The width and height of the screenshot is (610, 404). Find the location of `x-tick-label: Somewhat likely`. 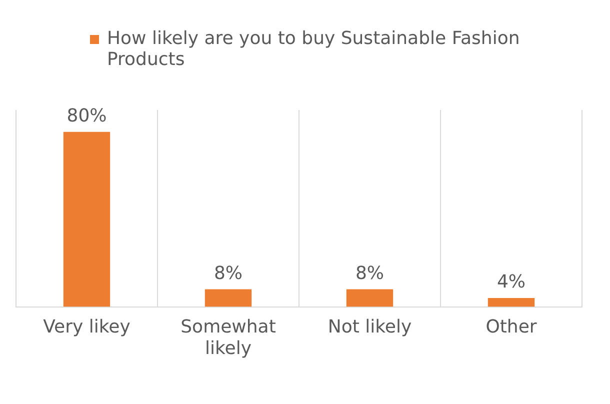

x-tick-label: Somewhat likely is located at coordinates (228, 337).